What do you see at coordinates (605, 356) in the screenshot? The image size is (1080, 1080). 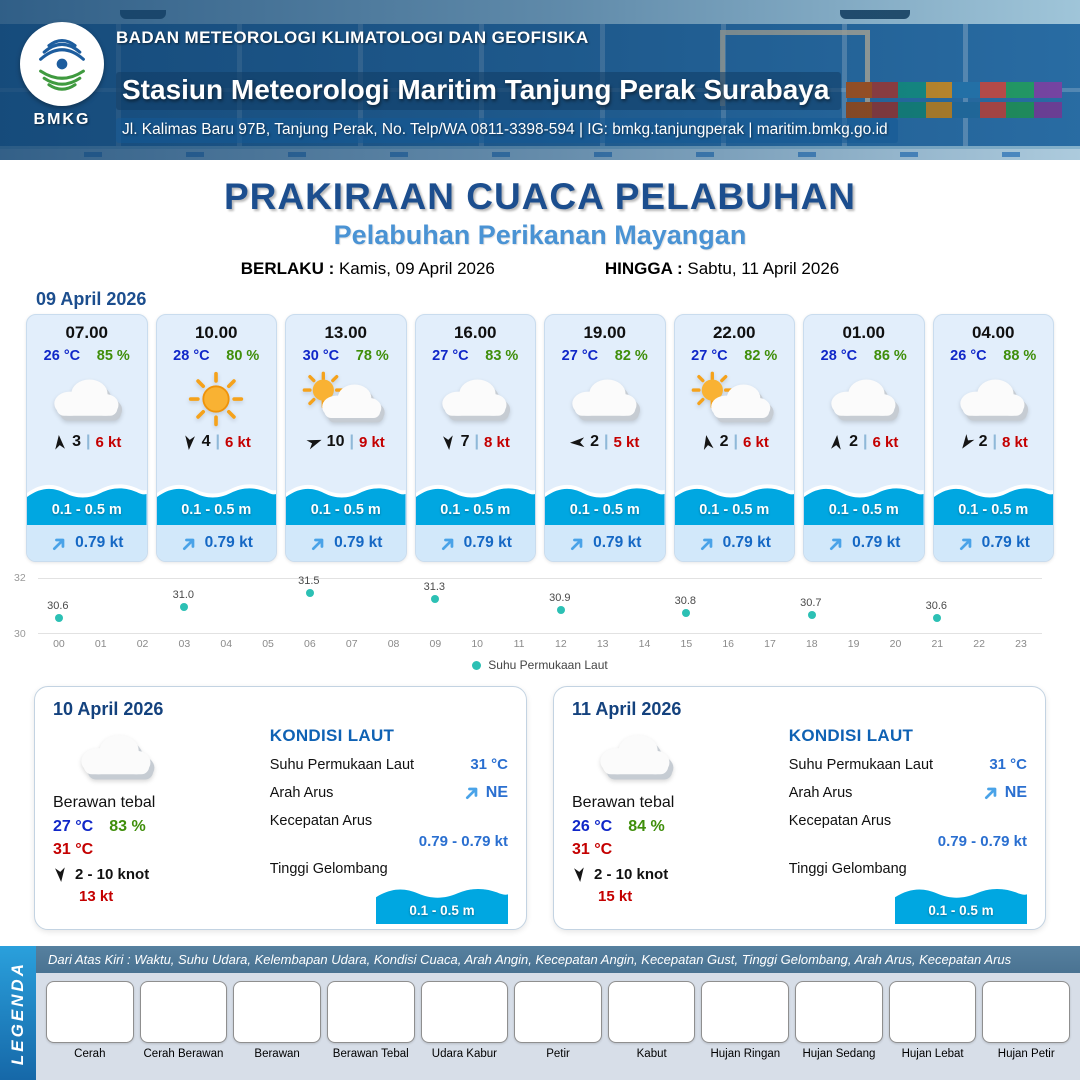 I see `temp-humidity-row: 27 °C 82 %` at bounding box center [605, 356].